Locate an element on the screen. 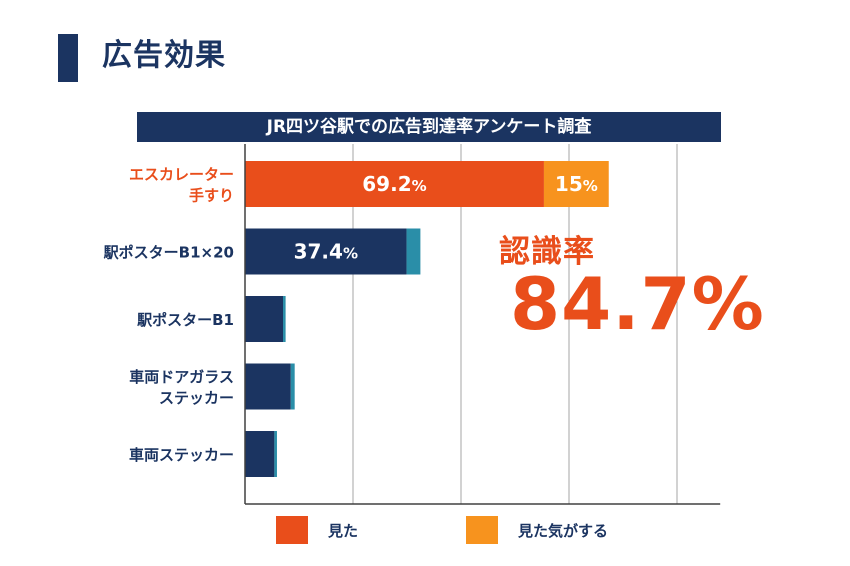 The image size is (850, 566). legend-item-think-saw: 見た気がする is located at coordinates (537, 530).